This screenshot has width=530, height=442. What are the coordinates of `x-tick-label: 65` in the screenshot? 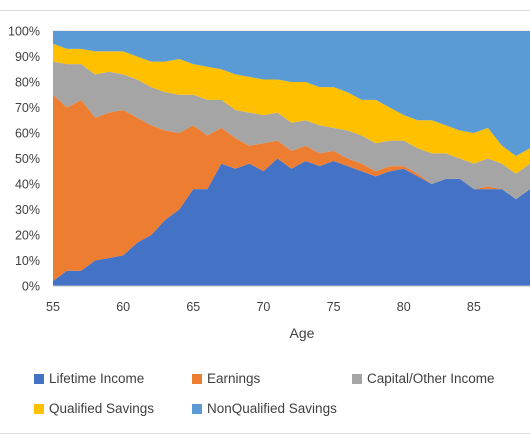 It's located at (193, 307).